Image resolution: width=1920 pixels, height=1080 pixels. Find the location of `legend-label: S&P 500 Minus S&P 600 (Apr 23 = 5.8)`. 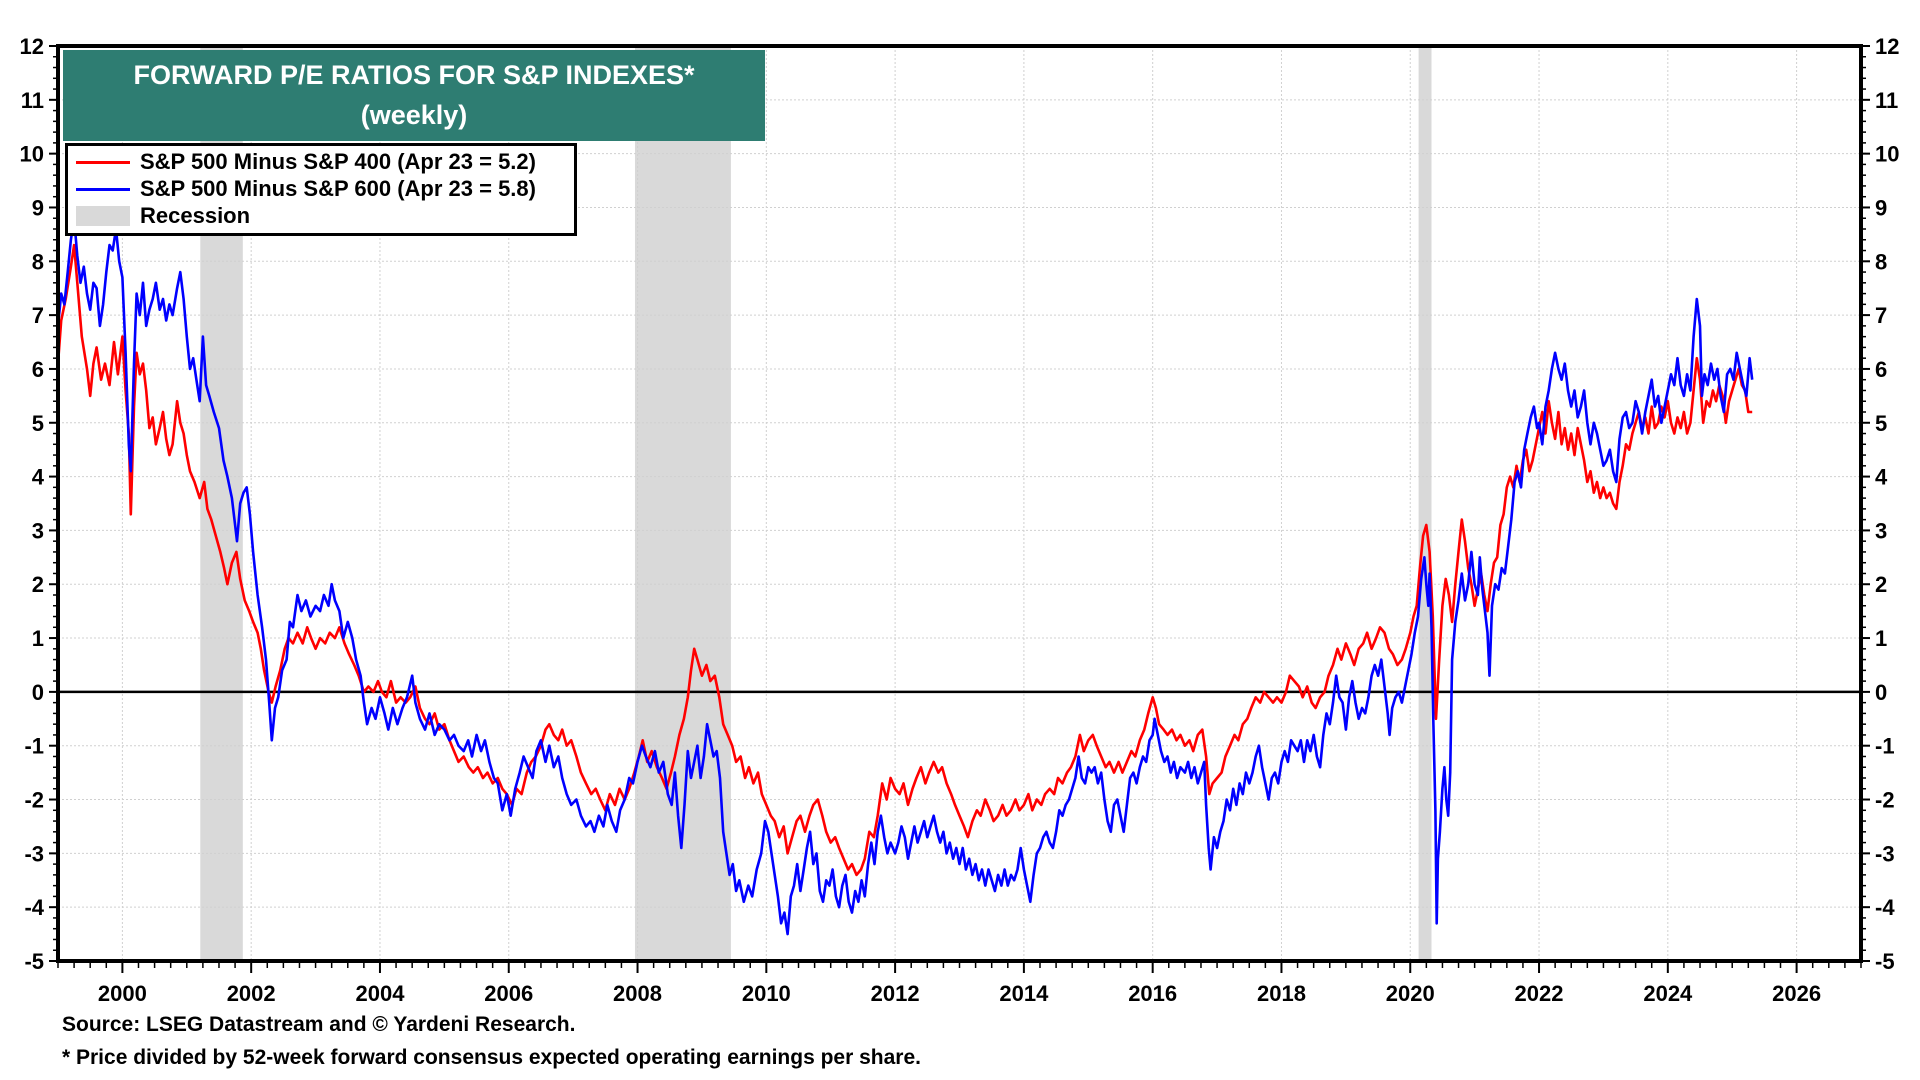

legend-label: S&P 500 Minus S&P 600 (Apr 23 = 5.8) is located at coordinates (338, 188).